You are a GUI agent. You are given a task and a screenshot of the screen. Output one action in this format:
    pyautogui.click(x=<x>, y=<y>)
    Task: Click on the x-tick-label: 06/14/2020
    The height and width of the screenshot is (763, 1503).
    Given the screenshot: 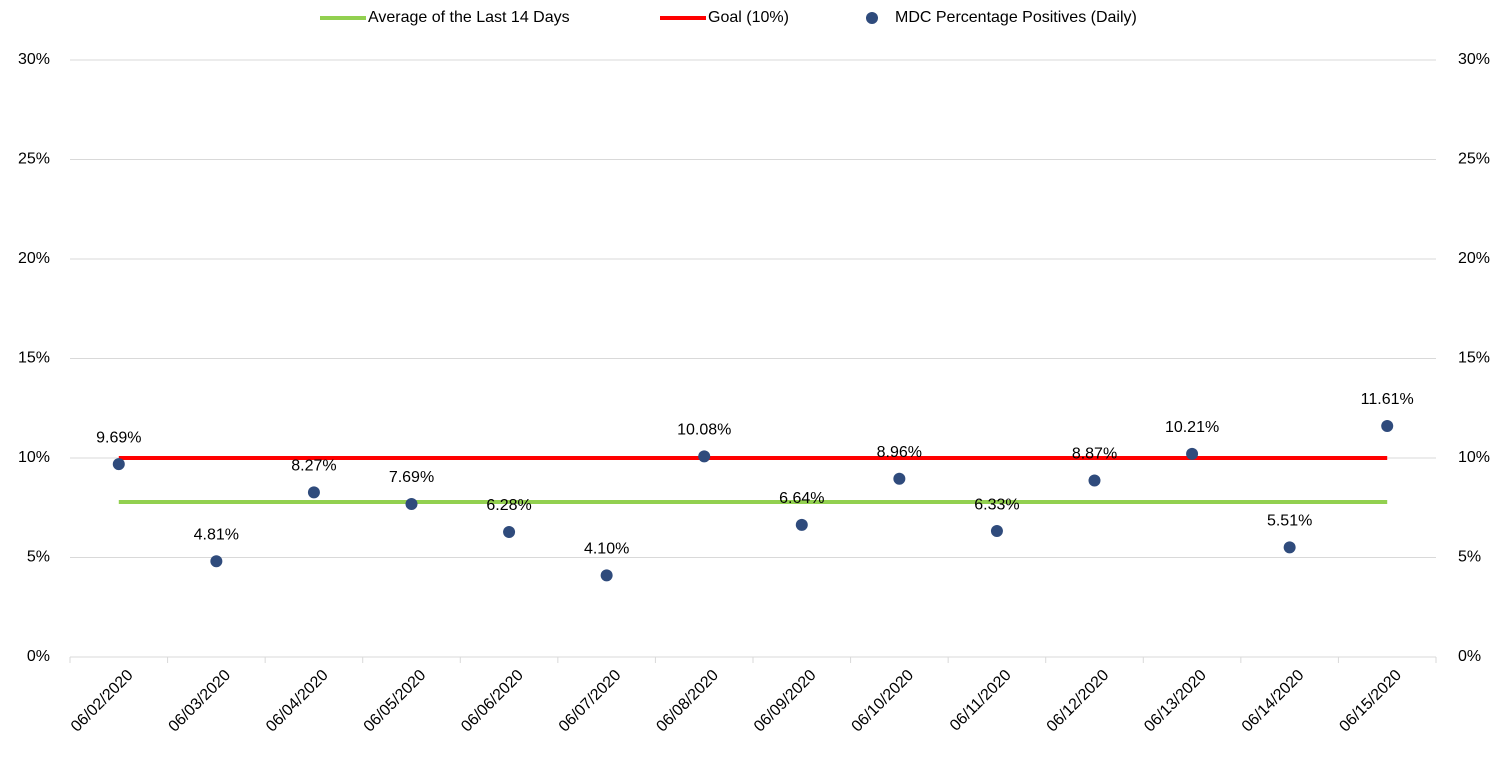 What is the action you would take?
    pyautogui.click(x=1273, y=701)
    